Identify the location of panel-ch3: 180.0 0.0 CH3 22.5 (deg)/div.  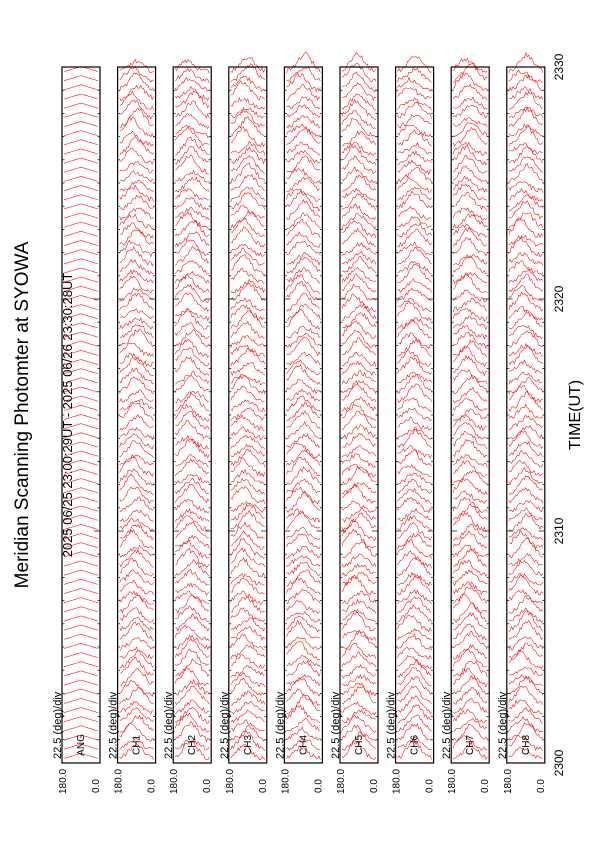
(244, 425).